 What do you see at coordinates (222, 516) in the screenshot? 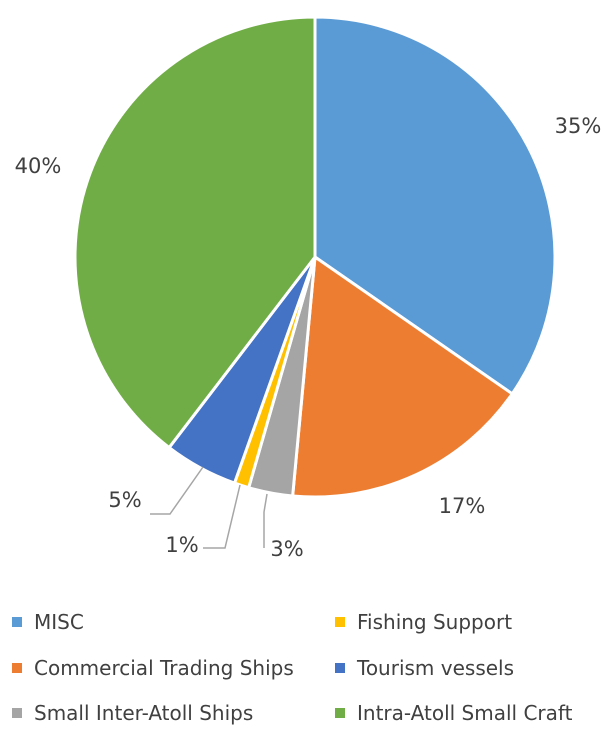
I see `leader-line-fishing-support` at bounding box center [222, 516].